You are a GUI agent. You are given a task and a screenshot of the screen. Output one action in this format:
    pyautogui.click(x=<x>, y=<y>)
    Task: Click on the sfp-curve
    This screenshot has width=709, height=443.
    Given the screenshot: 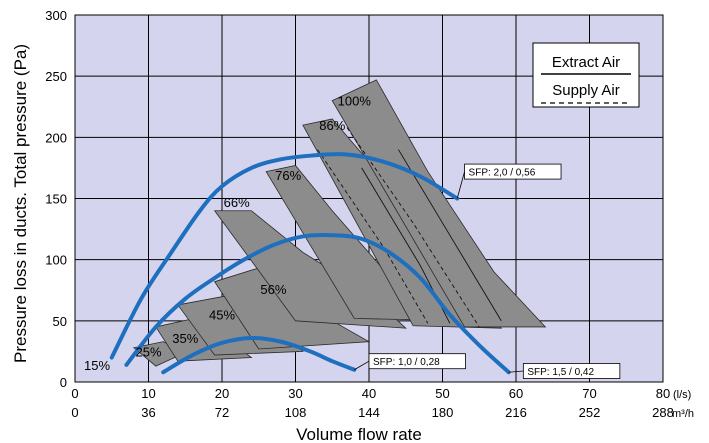 What is the action you would take?
    pyautogui.click(x=259, y=355)
    